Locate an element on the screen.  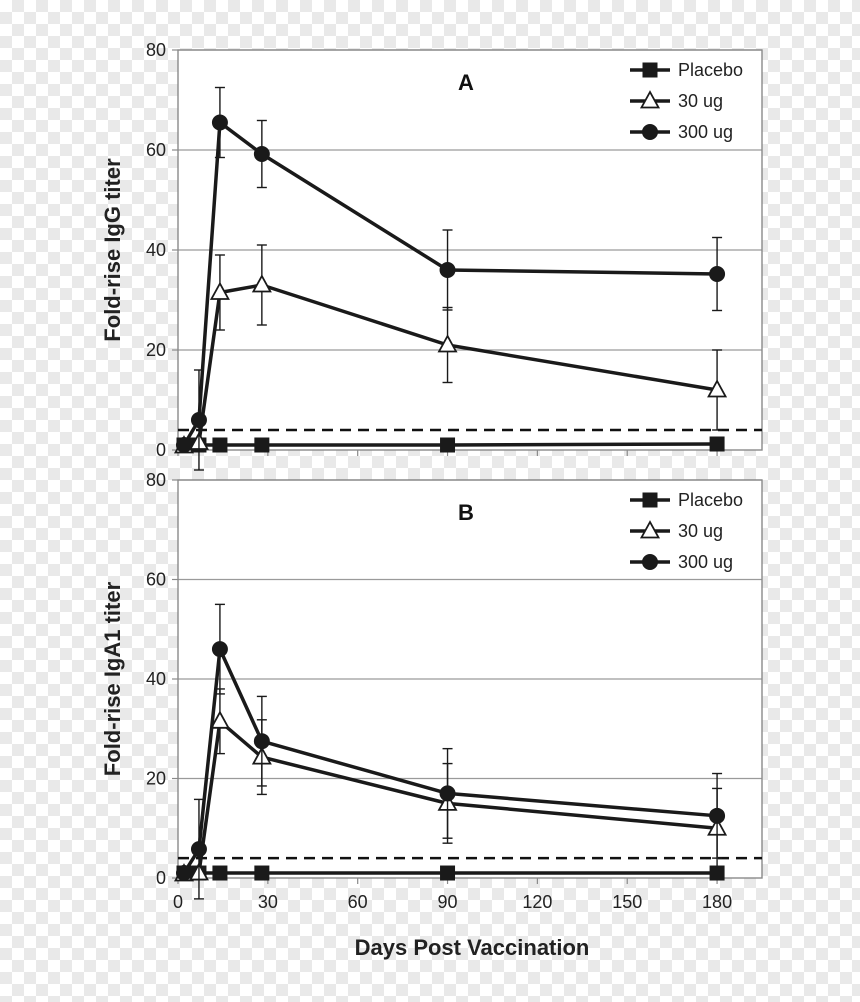
y-axis-title: Fold-rise IgA1 titer is located at coordinates (112, 678).